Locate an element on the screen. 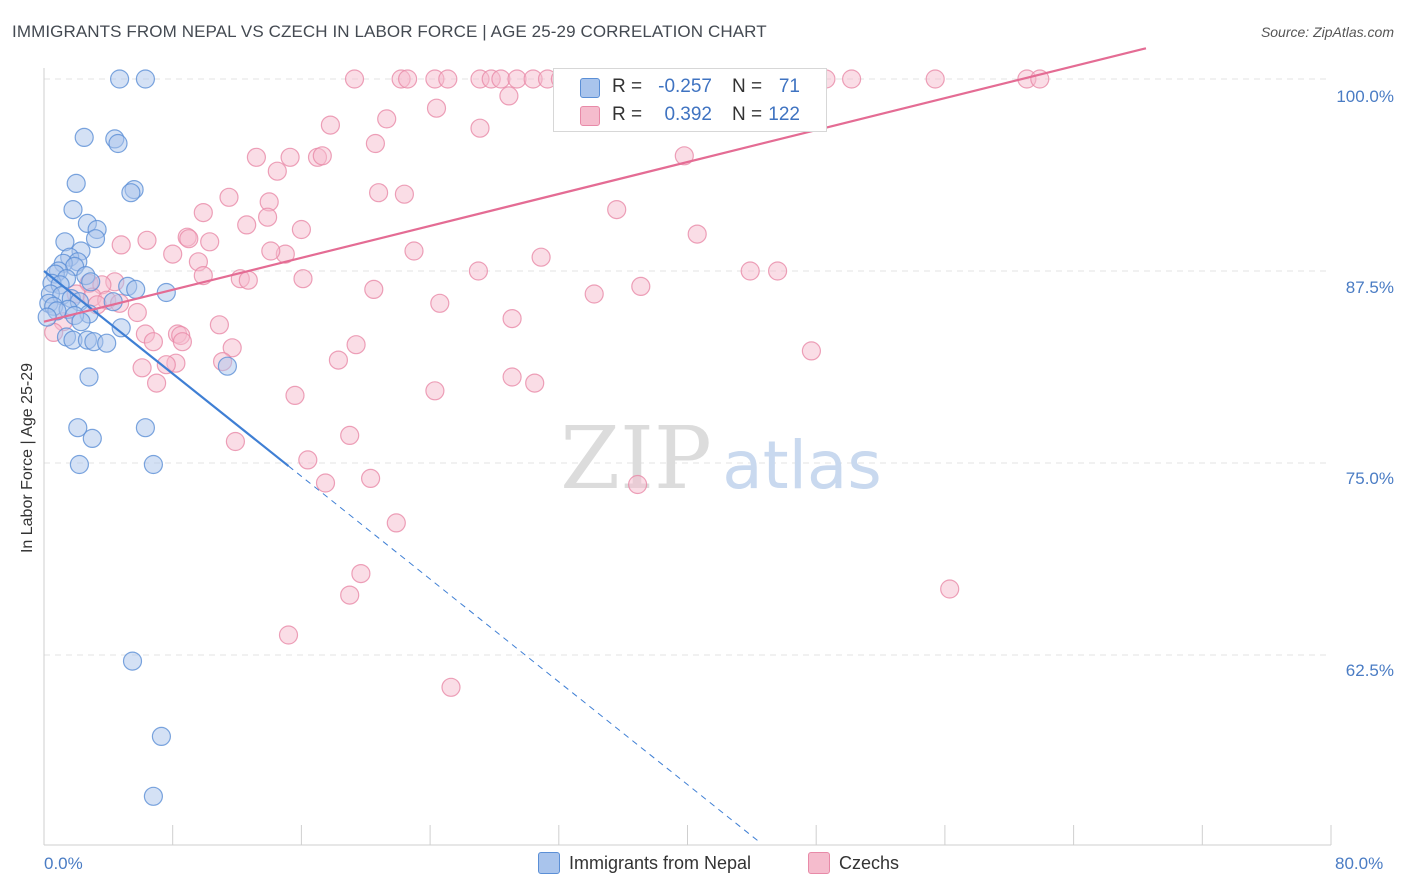 This screenshot has height=892, width=1406. bottom-legend-swatch-czech is located at coordinates (819, 863).